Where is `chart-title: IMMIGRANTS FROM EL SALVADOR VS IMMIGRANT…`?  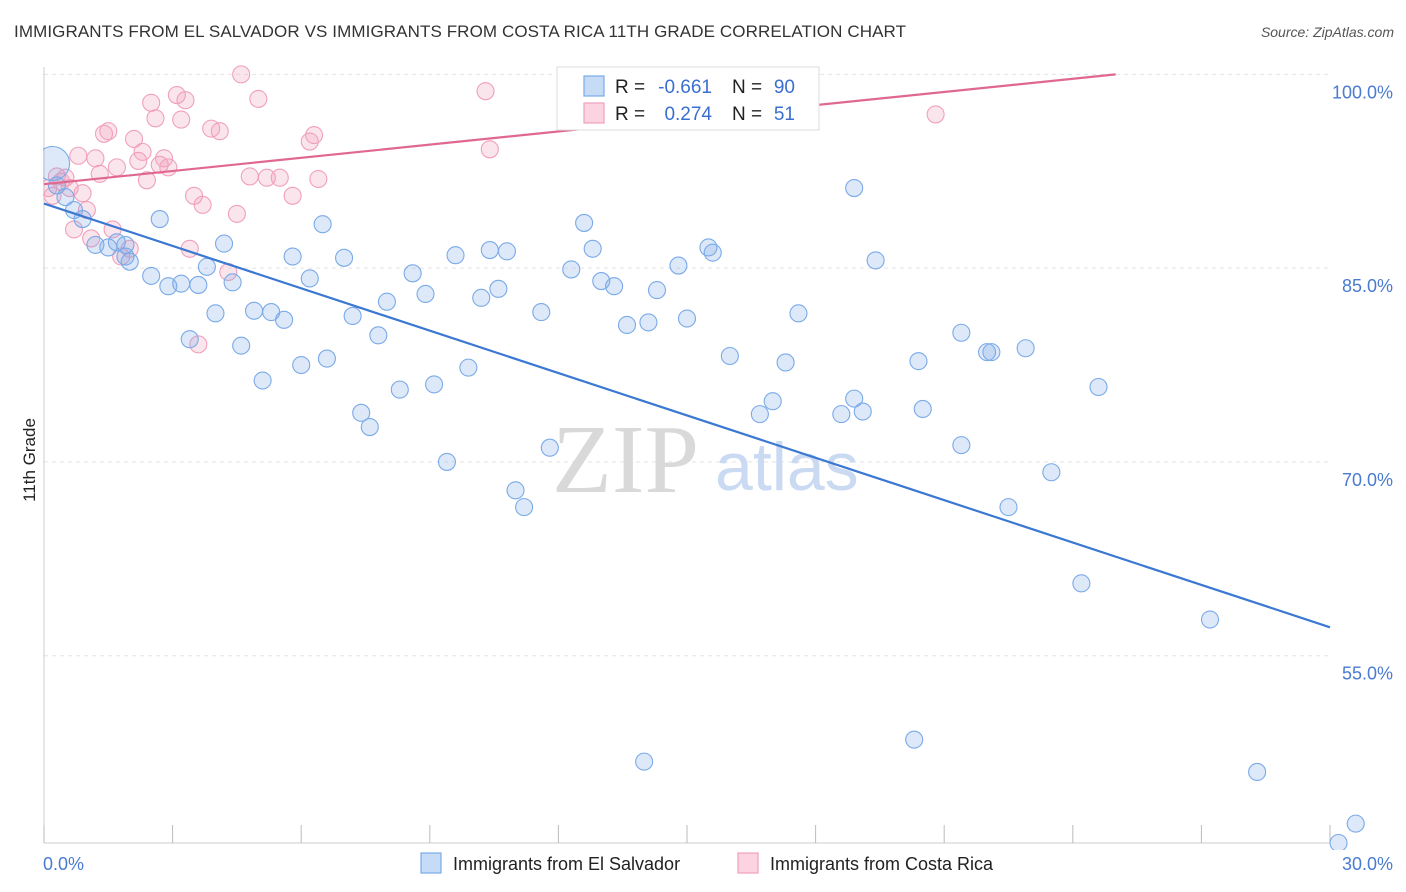 chart-title: IMMIGRANTS FROM EL SALVADOR VS IMMIGRANT… is located at coordinates (460, 31).